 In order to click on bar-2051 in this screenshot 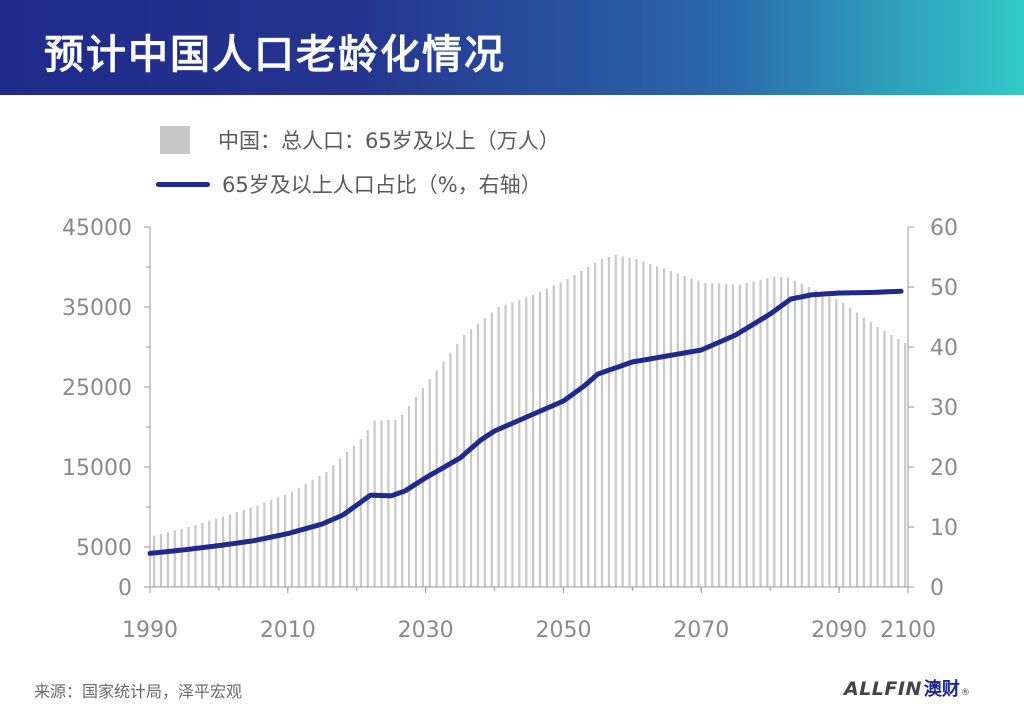, I will do `click(574, 431)`.